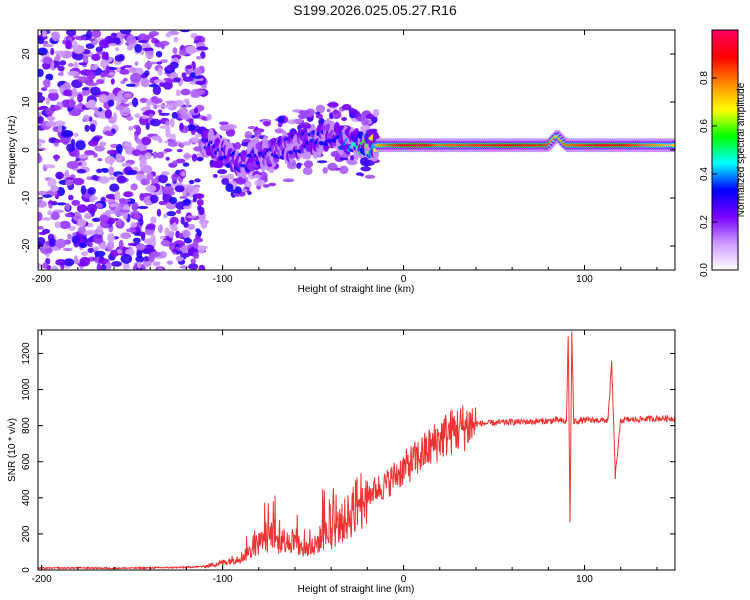 This screenshot has width=750, height=600. What do you see at coordinates (584, 579) in the screenshot?
I see `snr-xtick-label: 100` at bounding box center [584, 579].